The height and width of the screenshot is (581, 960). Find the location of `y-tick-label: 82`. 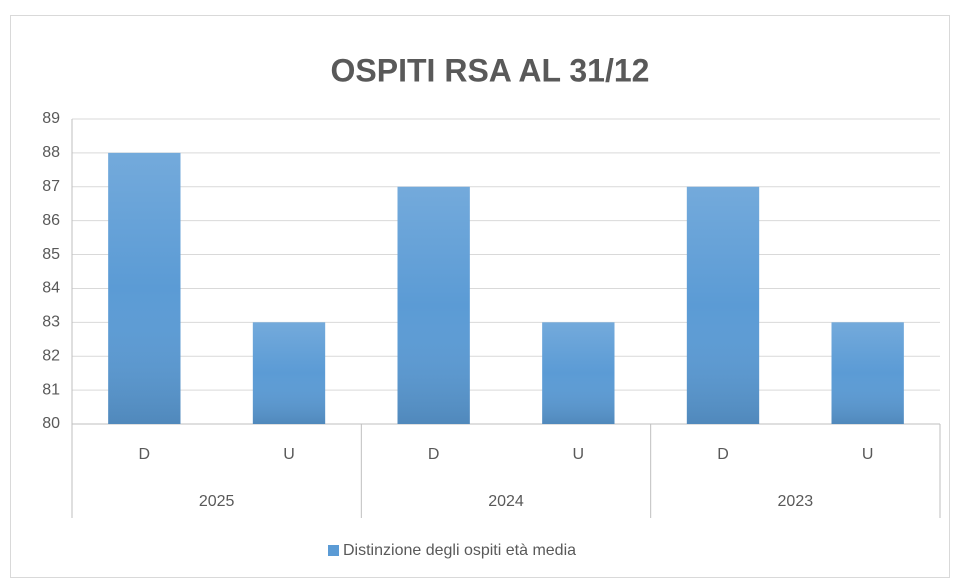

y-tick-label: 82 is located at coordinates (51, 355).